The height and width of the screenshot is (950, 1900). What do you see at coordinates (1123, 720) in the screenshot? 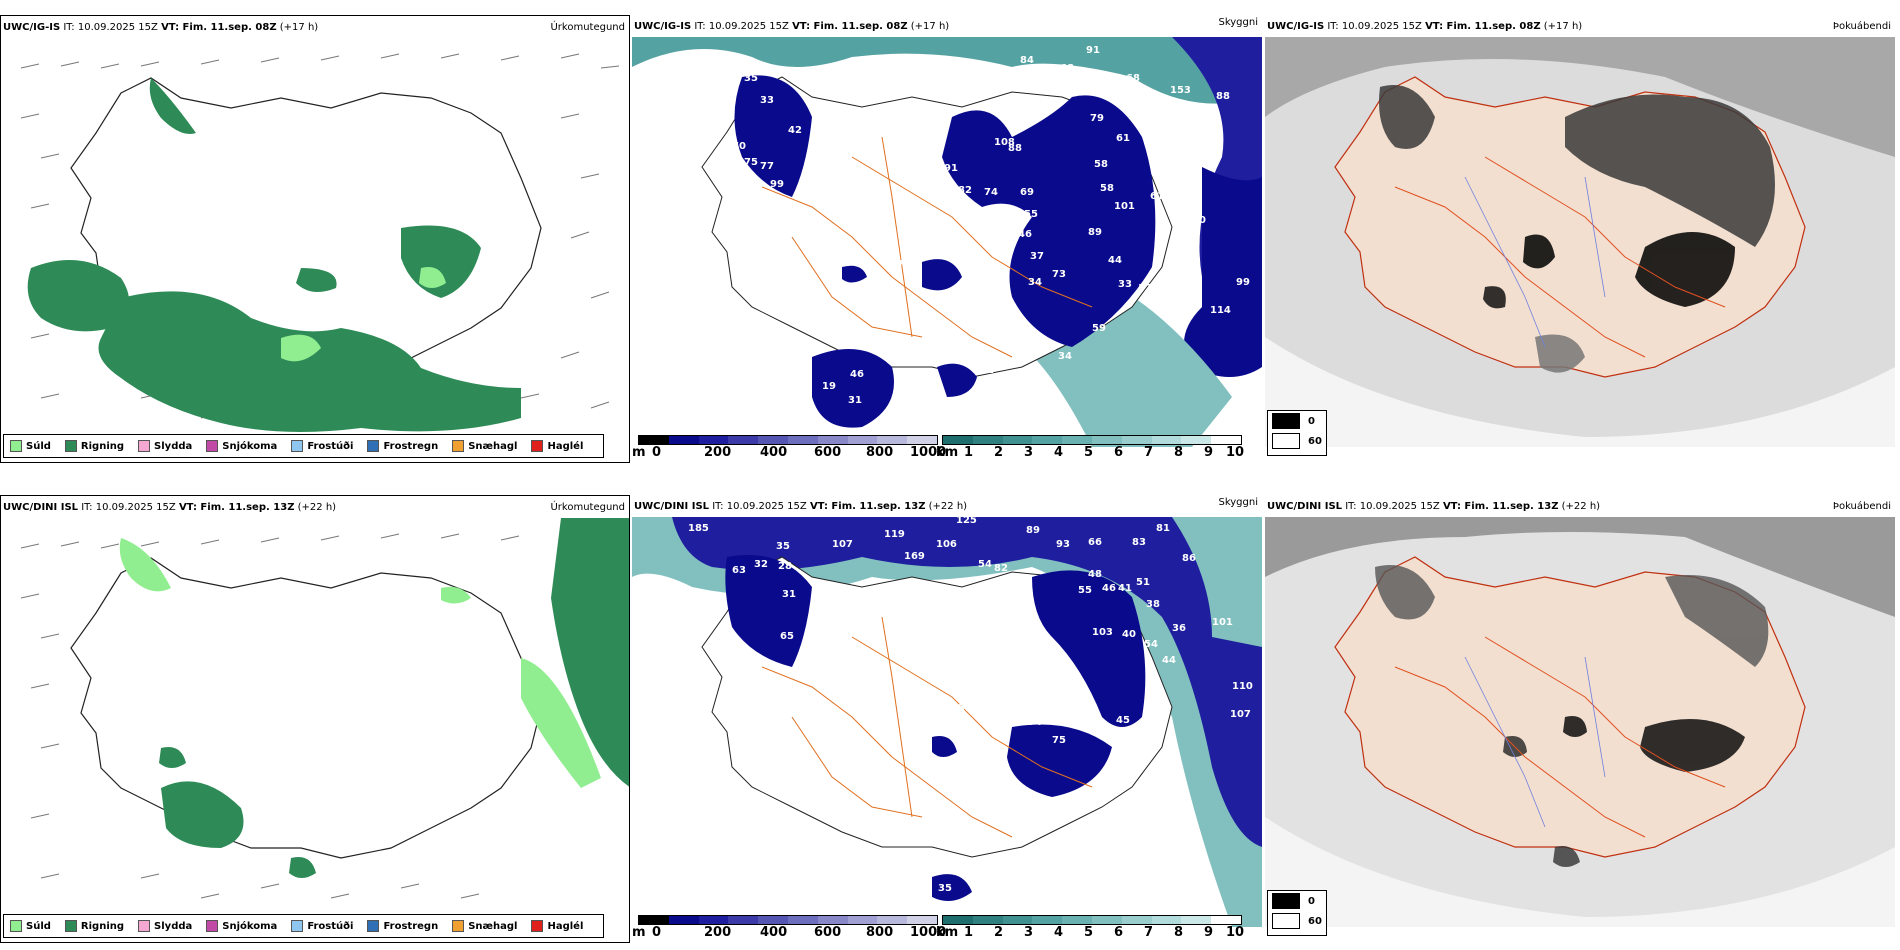
I see `svg-text: 45` at bounding box center [1123, 720].